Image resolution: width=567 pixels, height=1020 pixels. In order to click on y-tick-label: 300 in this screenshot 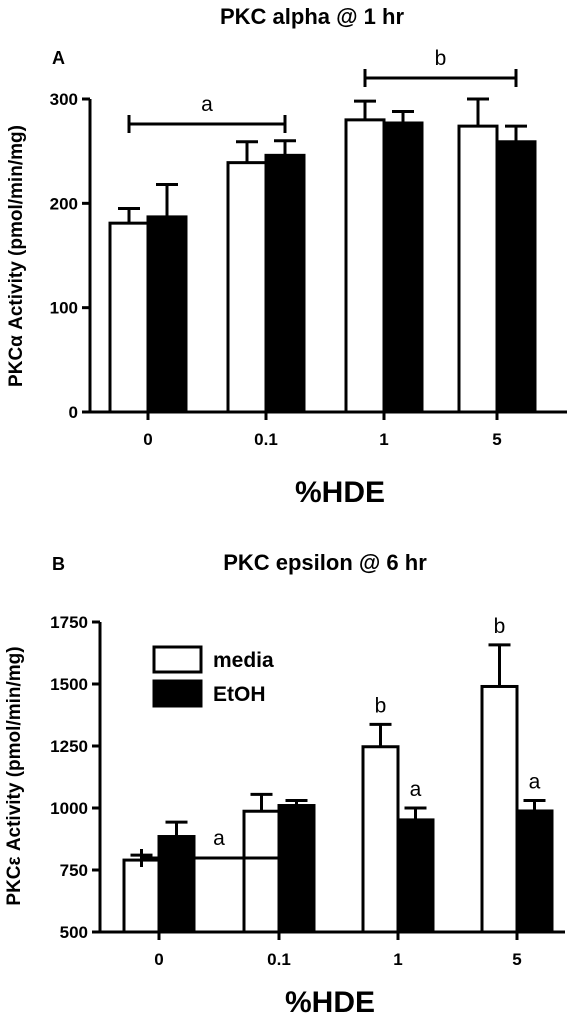, I will do `click(64, 99)`.